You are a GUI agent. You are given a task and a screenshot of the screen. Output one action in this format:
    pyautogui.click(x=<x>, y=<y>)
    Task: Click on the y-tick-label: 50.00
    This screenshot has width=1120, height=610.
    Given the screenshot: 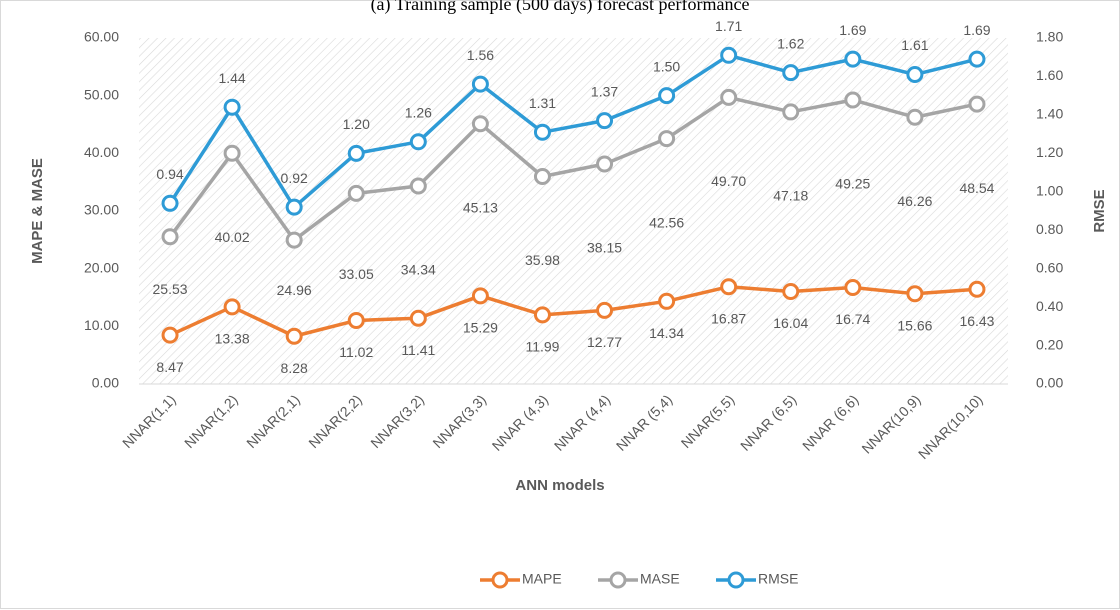 What is the action you would take?
    pyautogui.click(x=101, y=94)
    